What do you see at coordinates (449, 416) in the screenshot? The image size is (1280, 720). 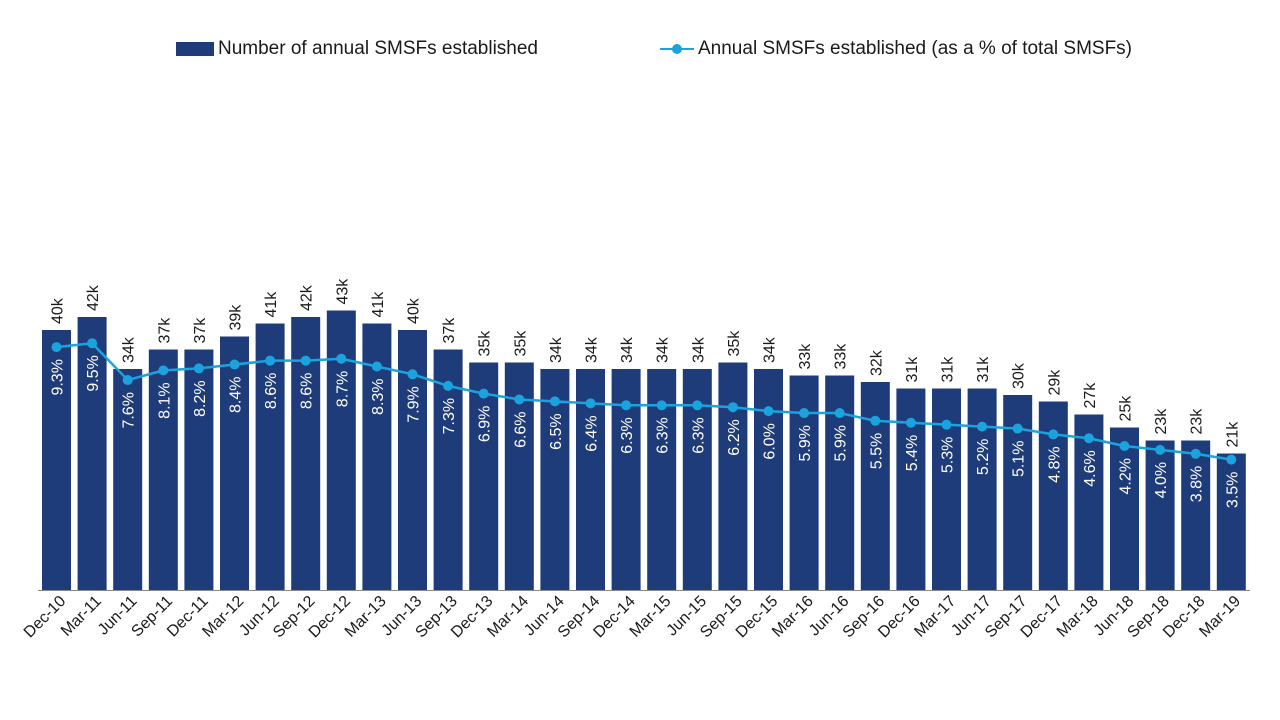 I see `line-value-label: 7.3%` at bounding box center [449, 416].